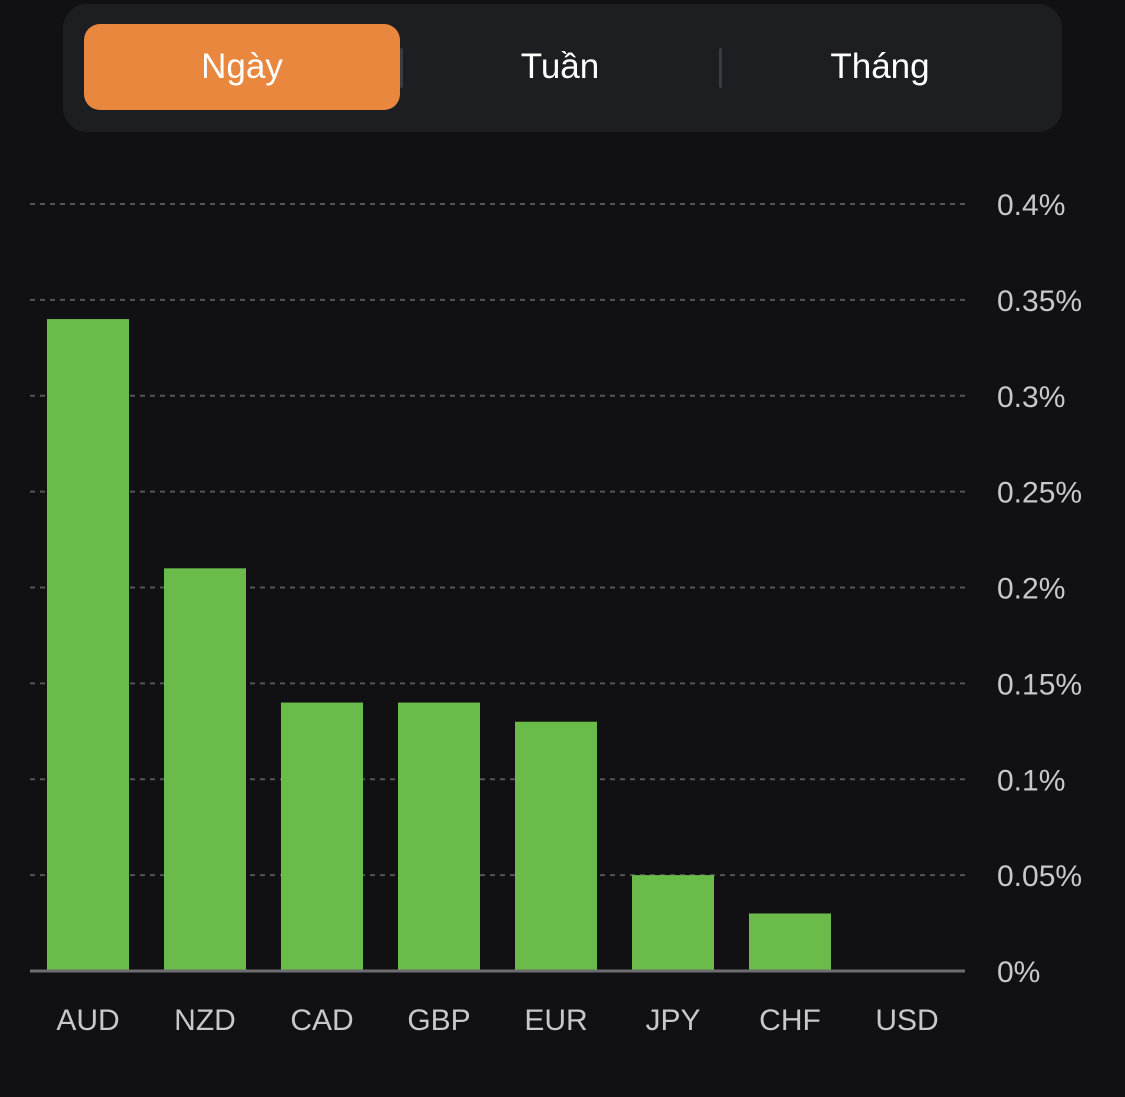 This screenshot has height=1097, width=1125. Describe the element at coordinates (1018, 972) in the screenshot. I see `y-tick-label: 0%` at that location.